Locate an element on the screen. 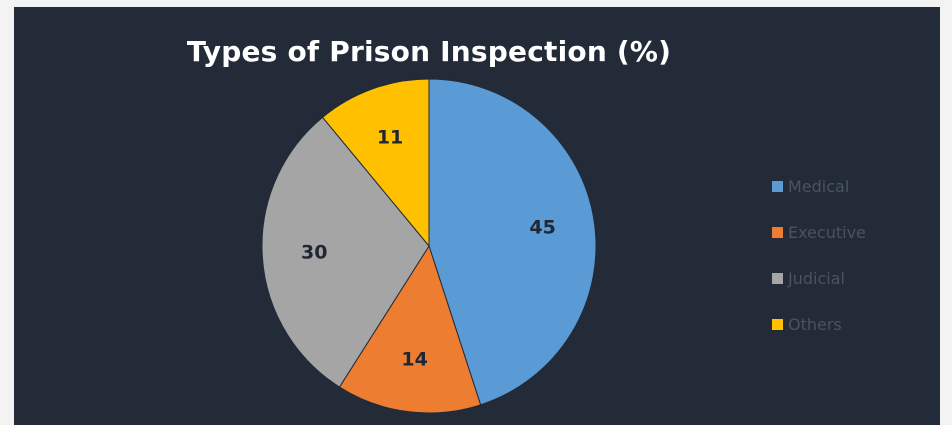 Image resolution: width=952 pixels, height=425 pixels. legend-item-others: Others is located at coordinates (819, 324).